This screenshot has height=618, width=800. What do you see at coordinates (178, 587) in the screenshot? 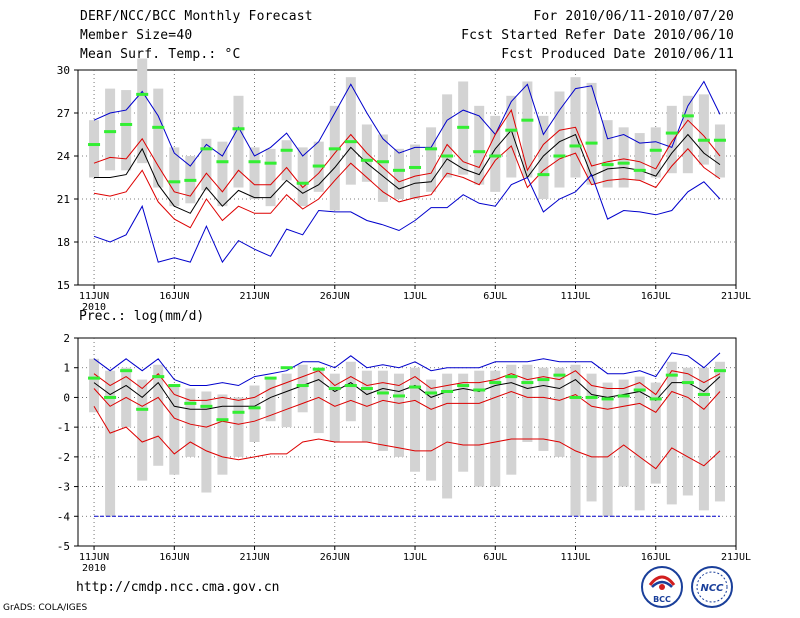
I see `source-url: http://cmdp.ncc.cma.gov.cn` at bounding box center [178, 587].